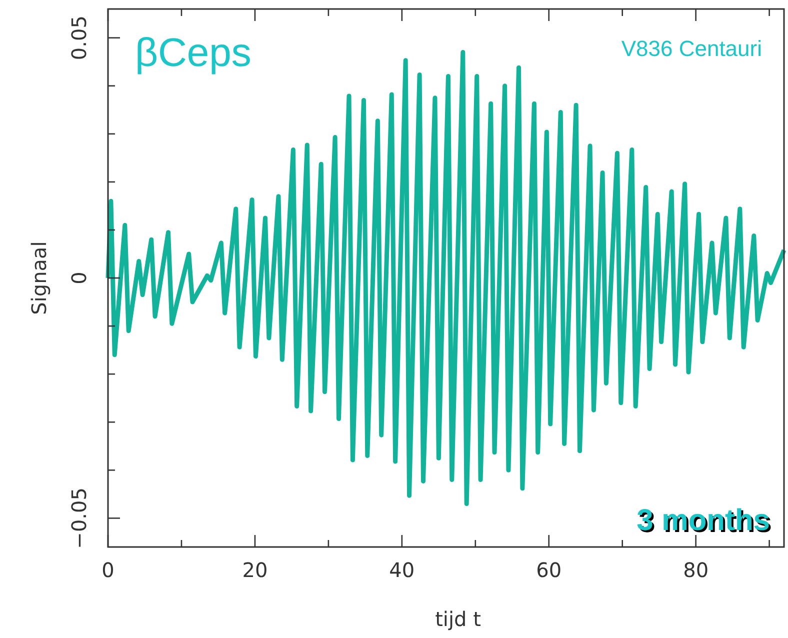 This screenshot has height=638, width=788. What do you see at coordinates (402, 570) in the screenshot?
I see `x-tick-label: 40` at bounding box center [402, 570].